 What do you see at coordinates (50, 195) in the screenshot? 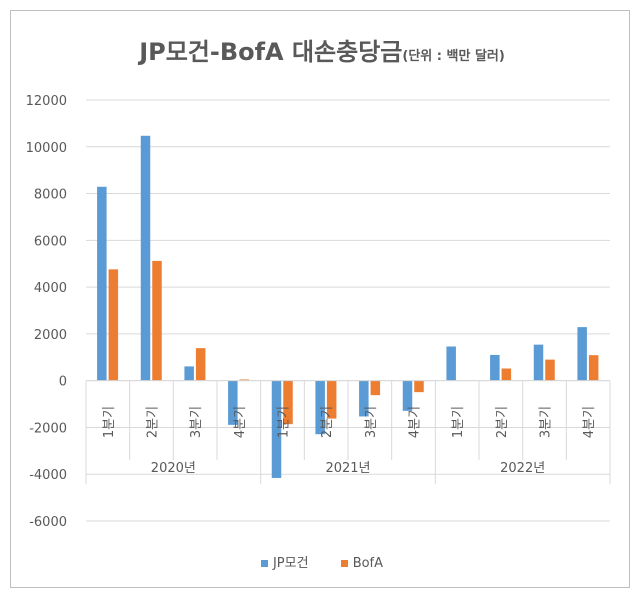
I see `y-tick-label: 8000` at bounding box center [50, 195].